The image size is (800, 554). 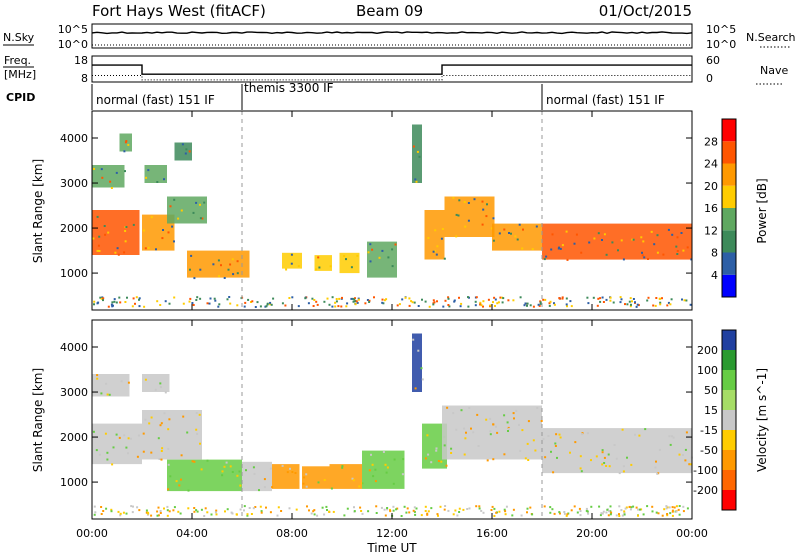 I want to click on velocity-colorbar-cell, so click(x=729, y=380).